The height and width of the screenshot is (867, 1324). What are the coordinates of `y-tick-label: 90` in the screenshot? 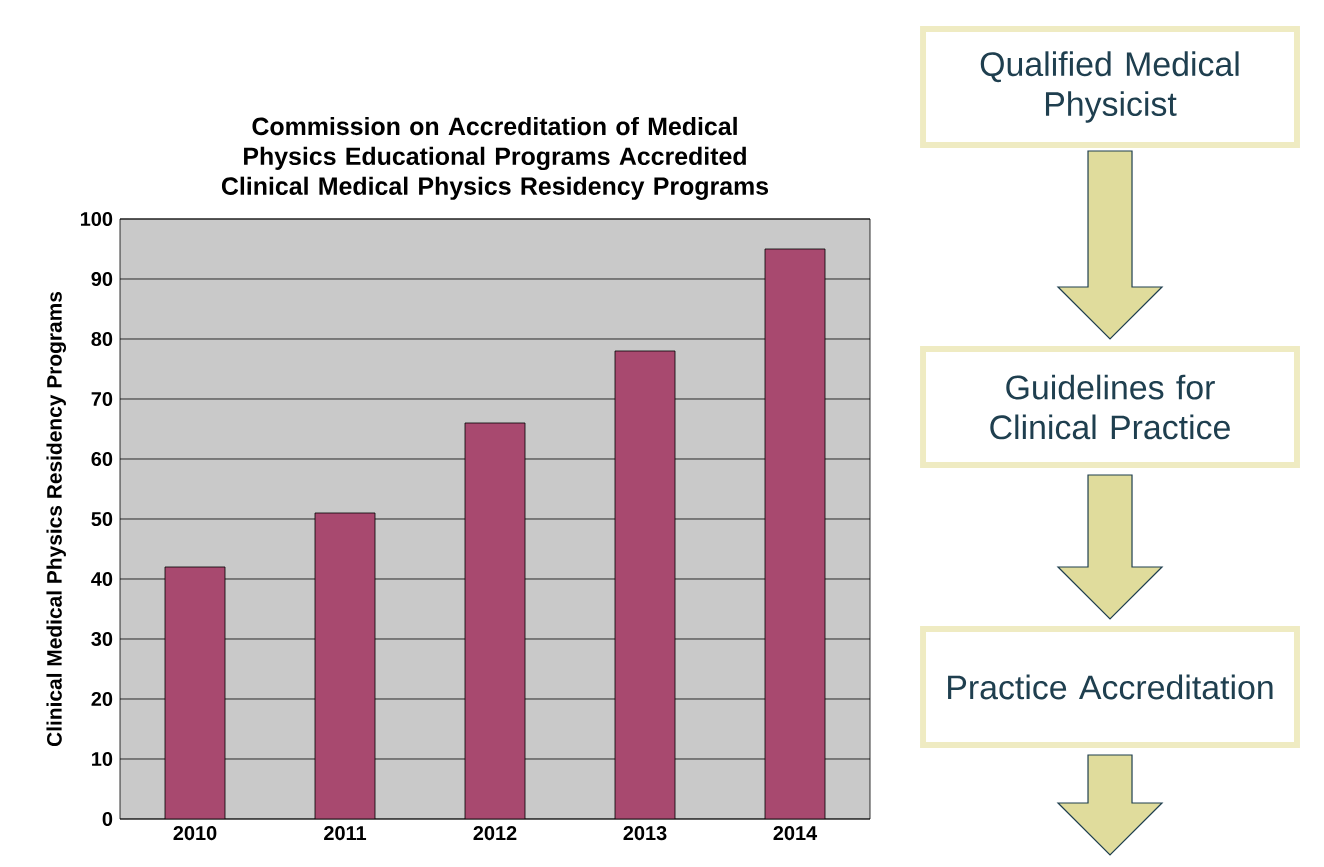 It's located at (102, 279).